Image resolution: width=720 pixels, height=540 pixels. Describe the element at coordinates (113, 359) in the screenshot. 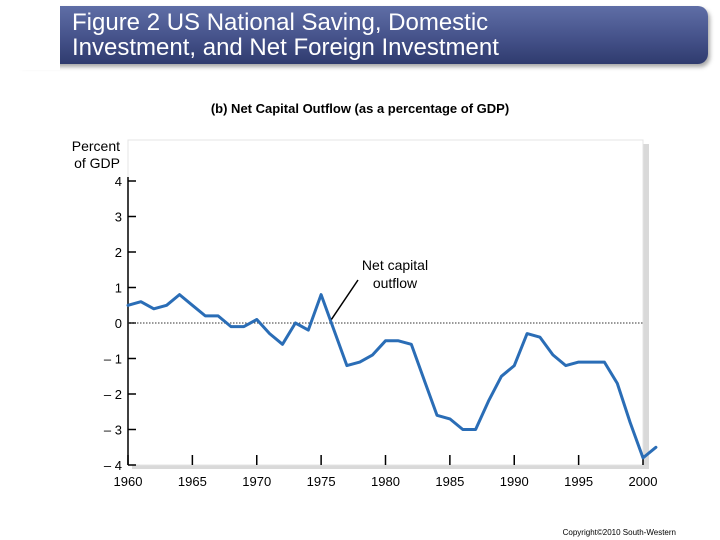

I see `y-tick-label-5: – 1` at that location.